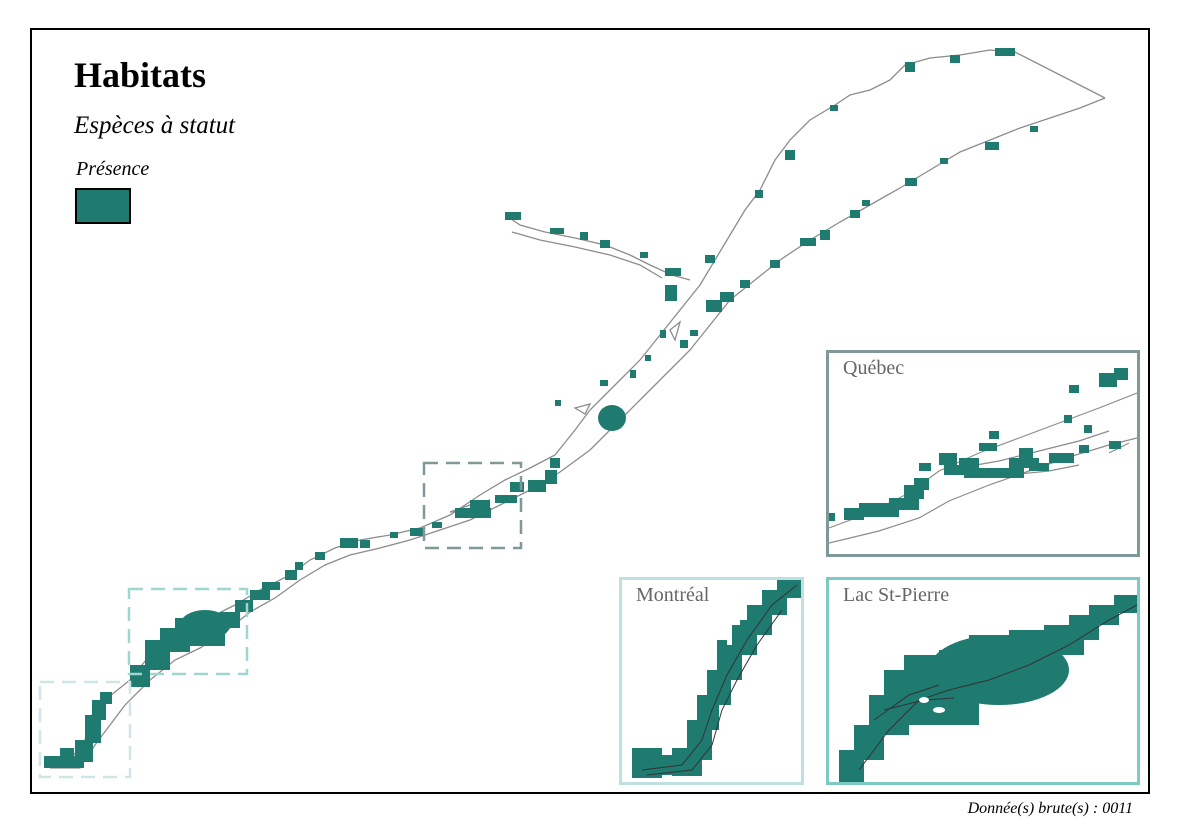 This screenshot has width=1181, height=826. Describe the element at coordinates (673, 595) in the screenshot. I see `inset-montreal-label: Montréal` at that location.